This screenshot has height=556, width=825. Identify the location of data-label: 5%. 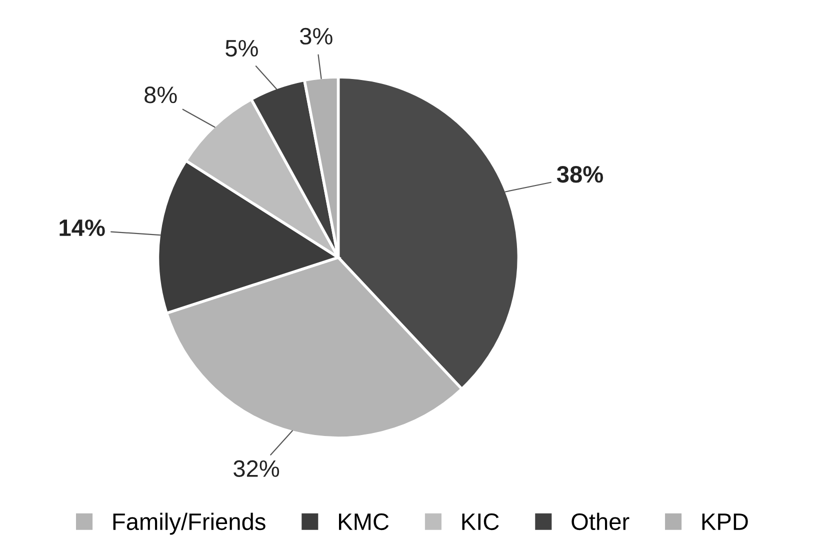
(242, 48).